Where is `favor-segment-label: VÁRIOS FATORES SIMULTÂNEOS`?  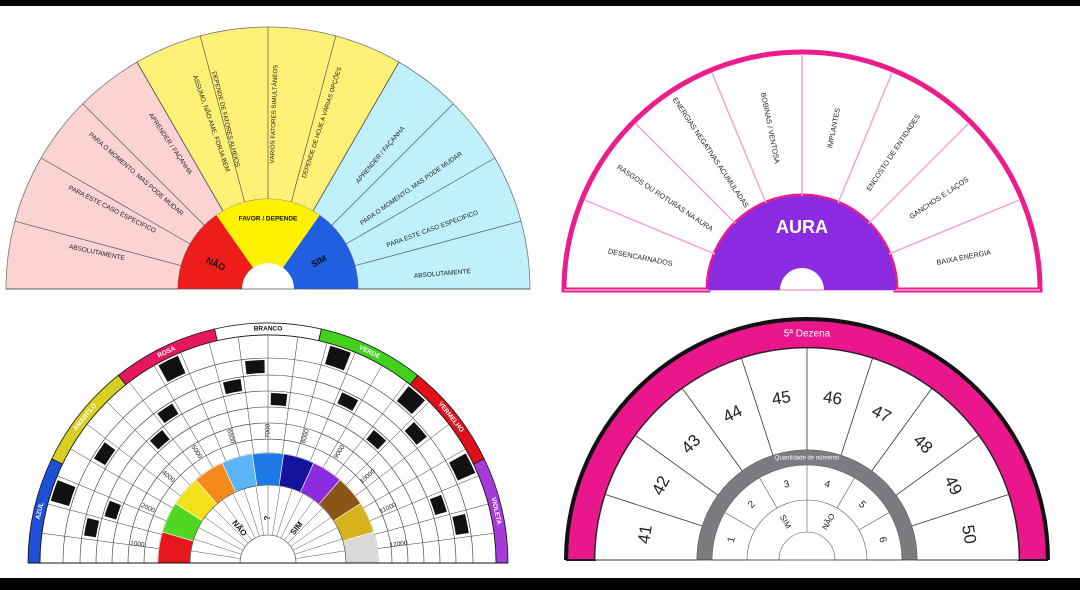
favor-segment-label: VÁRIOS FATORES SIMULTÂNEOS is located at coordinates (274, 114).